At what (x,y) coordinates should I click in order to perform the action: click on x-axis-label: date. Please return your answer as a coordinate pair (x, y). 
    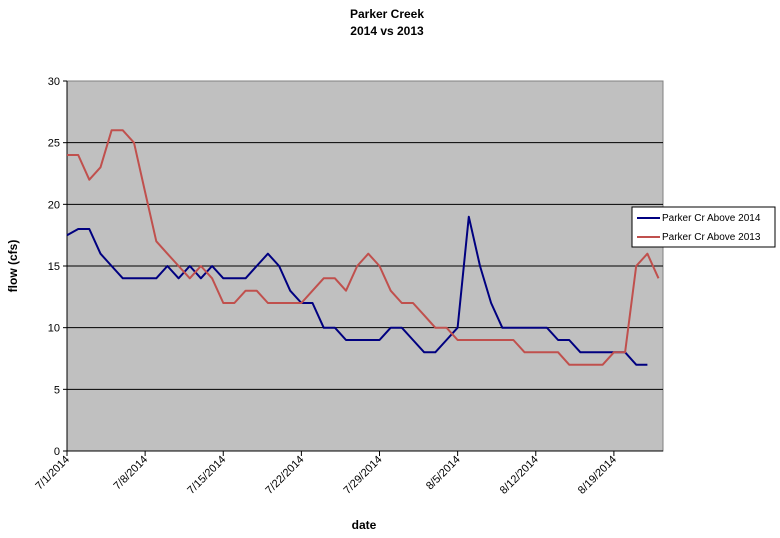
    Looking at the image, I should click on (364, 525).